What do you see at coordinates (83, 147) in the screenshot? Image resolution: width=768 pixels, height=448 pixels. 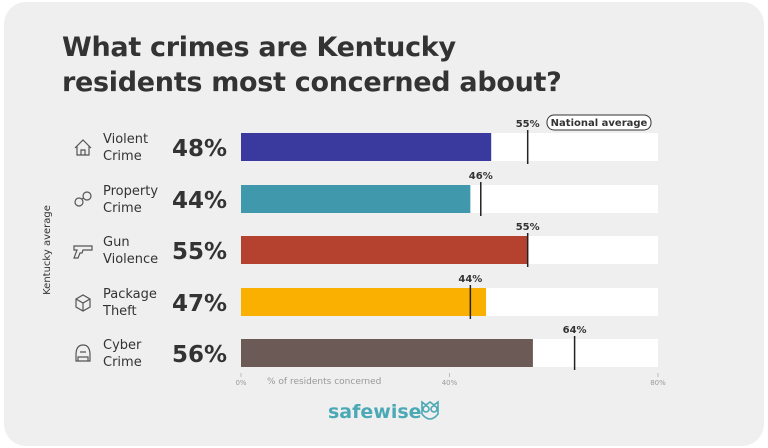 I see `house-icon` at bounding box center [83, 147].